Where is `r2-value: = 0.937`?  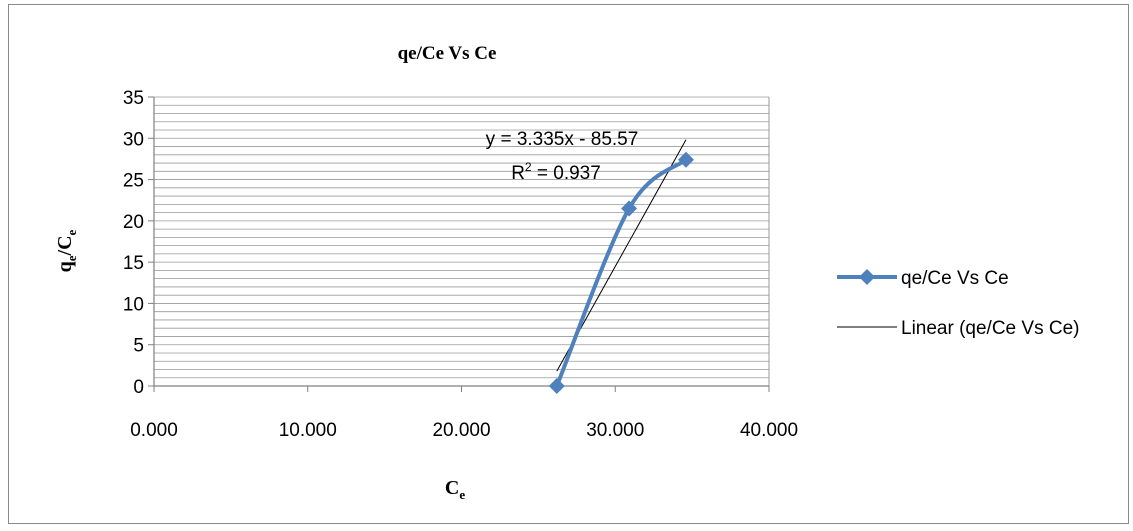
r2-value: = 0.937 is located at coordinates (566, 173).